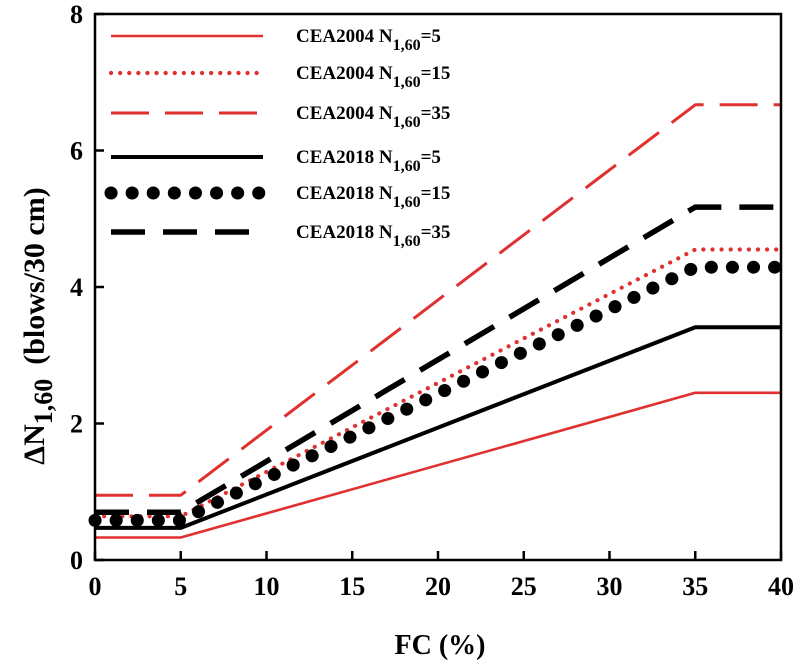 The image size is (800, 668). Describe the element at coordinates (695, 586) in the screenshot. I see `x-tick-label: 35` at that location.